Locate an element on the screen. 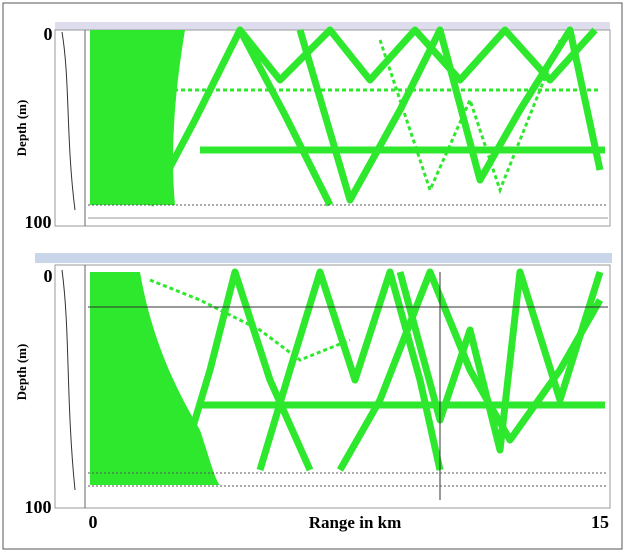 The height and width of the screenshot is (552, 625). x-start: 0 is located at coordinates (93, 522).